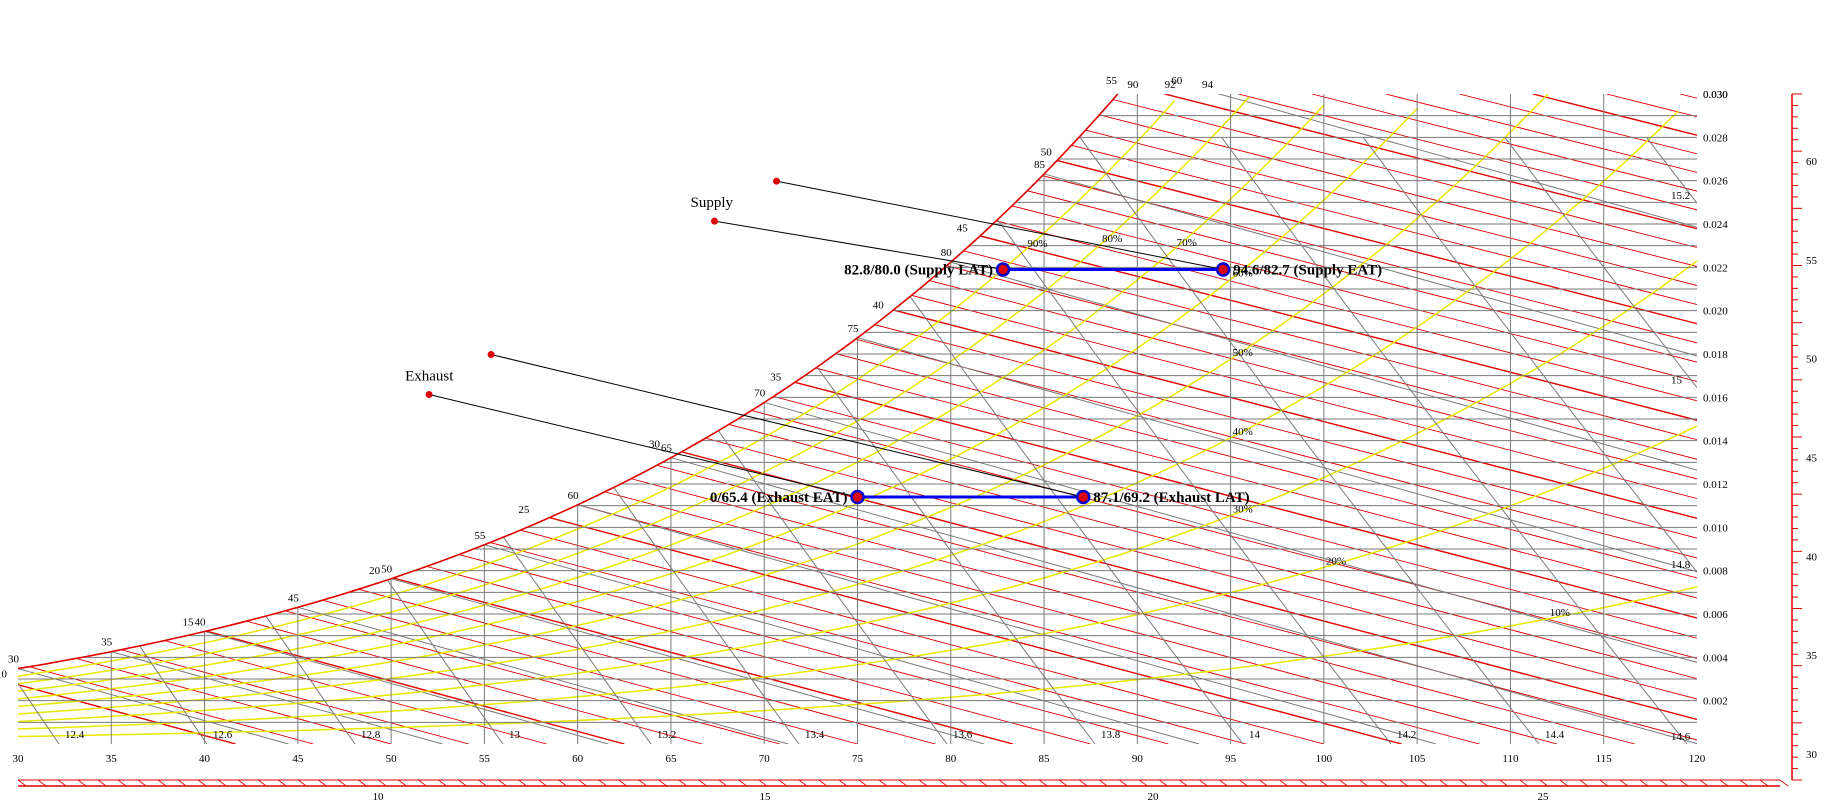 The height and width of the screenshot is (806, 1824). Describe the element at coordinates (1715, 702) in the screenshot. I see `y-tick-label: 0.002` at that location.